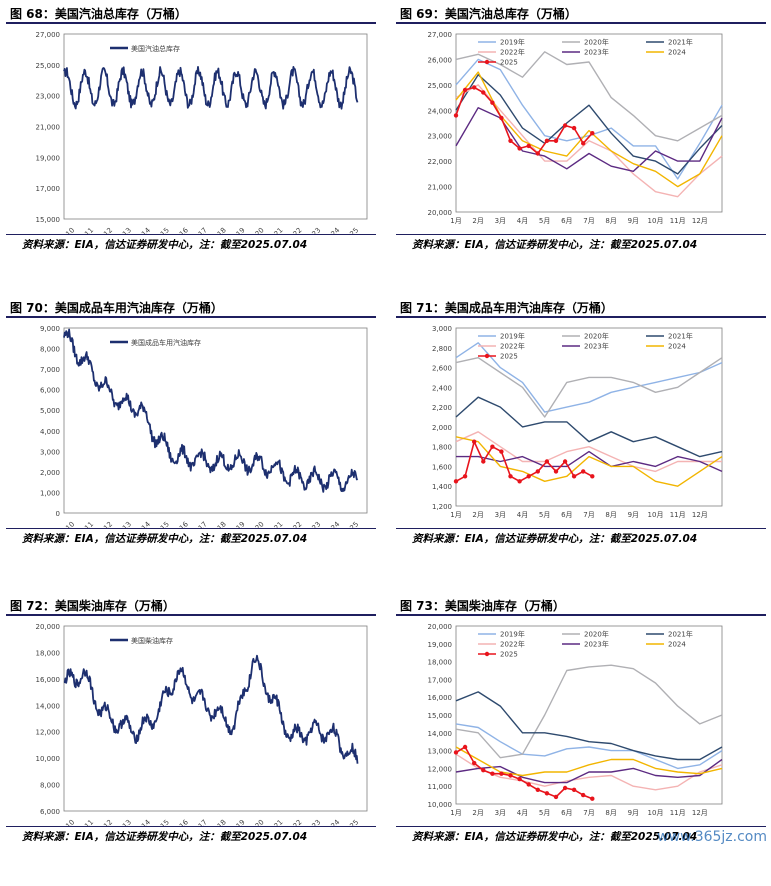  What do you see at coordinates (442, 507) in the screenshot?
I see `y-tick-label: 1,200` at bounding box center [442, 507].